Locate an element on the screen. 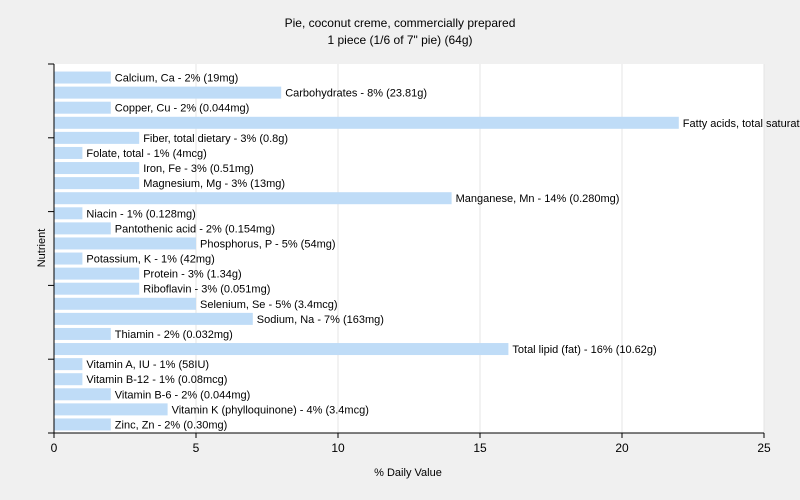 This screenshot has height=500, width=800. bar-label: Copper, Cu - 2% (0.044mg) is located at coordinates (182, 109).